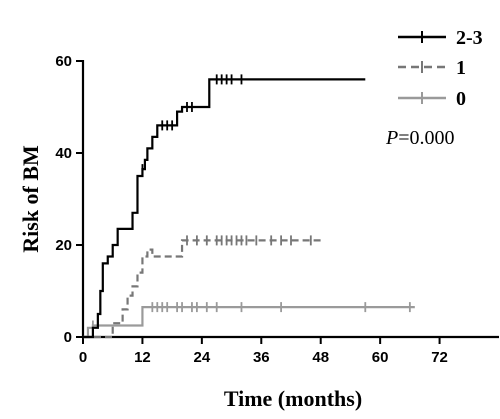  What do you see at coordinates (380, 357) in the screenshot?
I see `x-tick-label: 60` at bounding box center [380, 357].